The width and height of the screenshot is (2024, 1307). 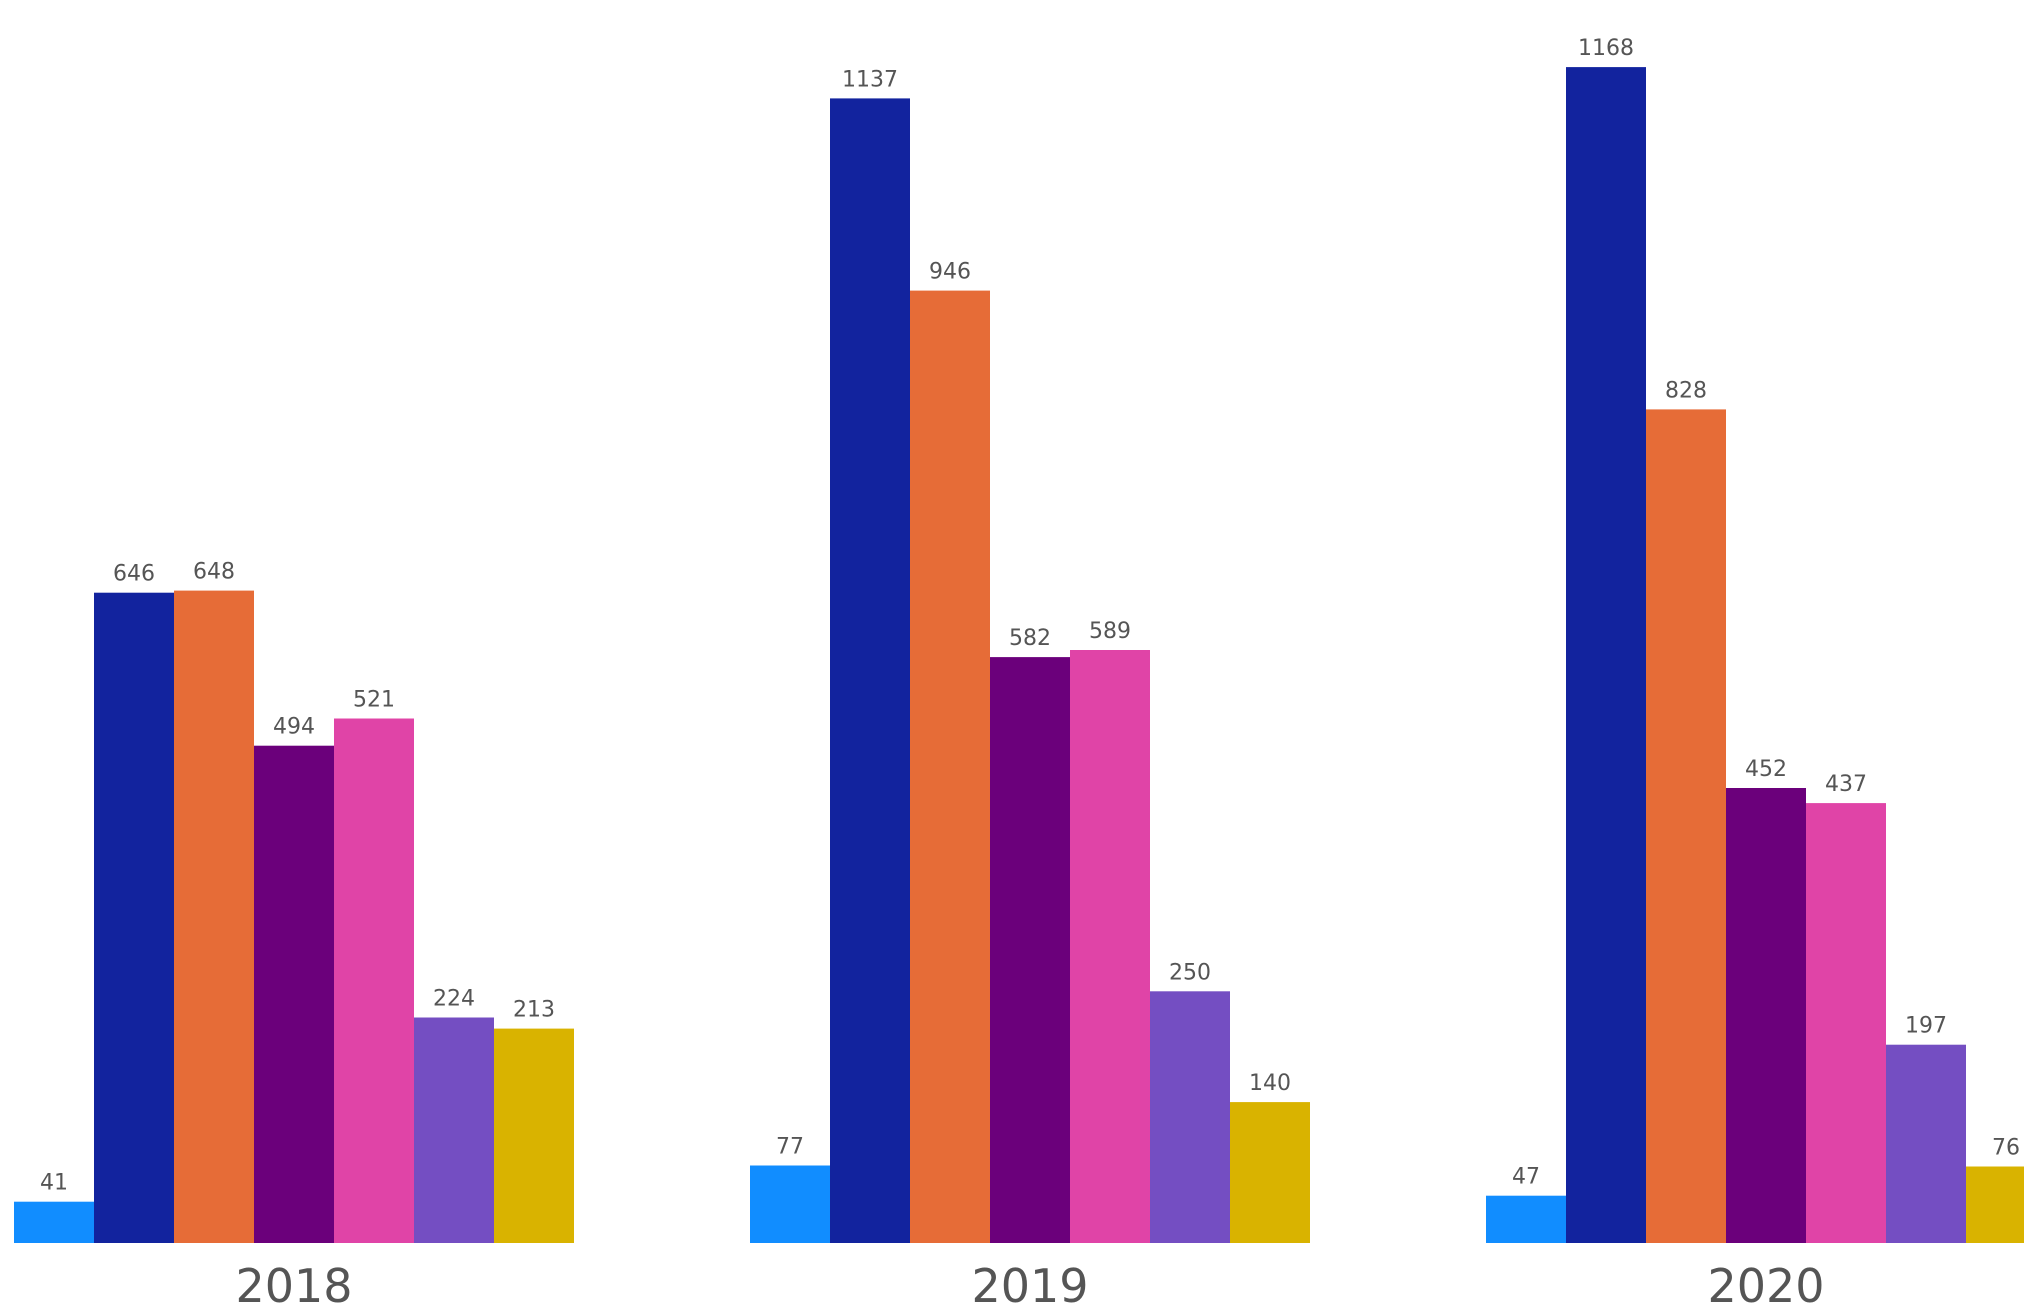 I want to click on data-label-2020-series-2: 1168, so click(x=1606, y=48).